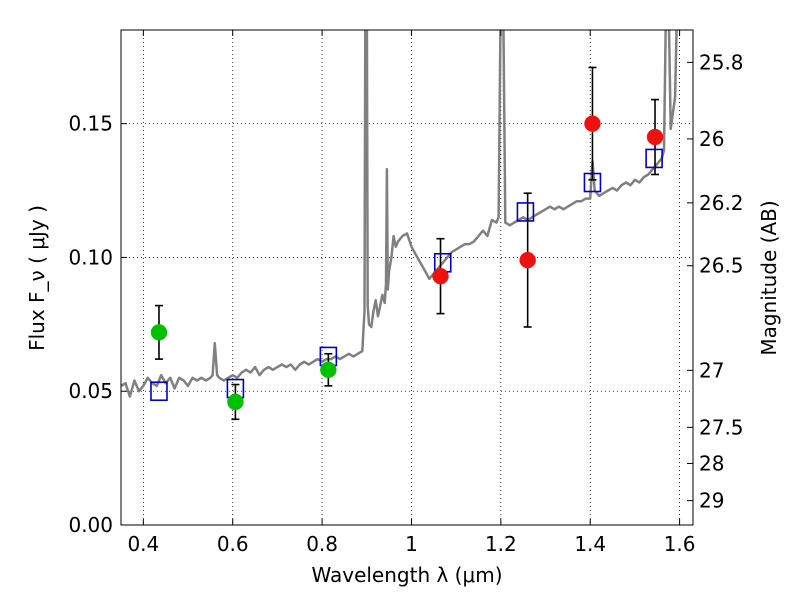 The image size is (800, 600). I want to click on x-tick-label: 1.4, so click(590, 544).